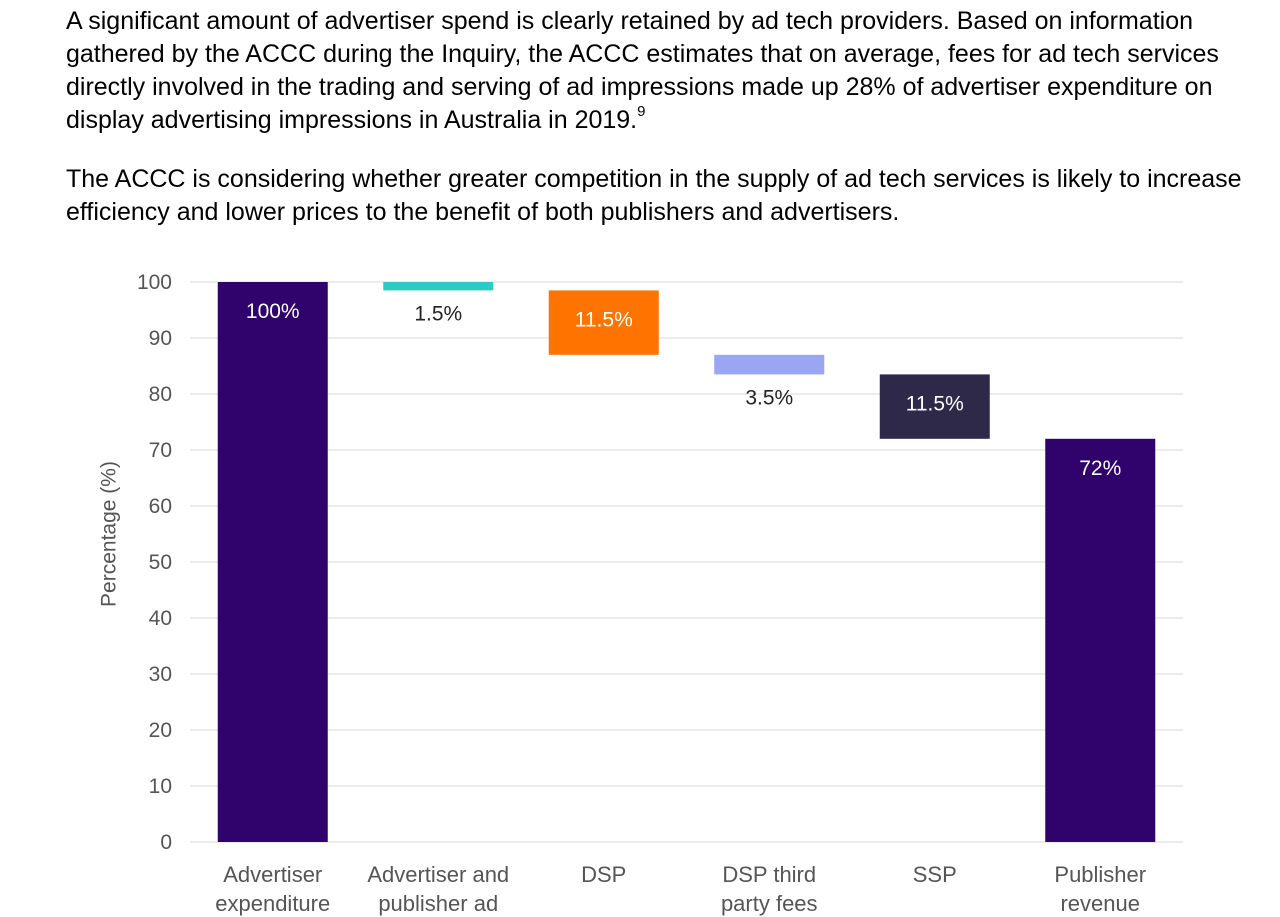  What do you see at coordinates (154, 282) in the screenshot?
I see `y-tick-label: 100` at bounding box center [154, 282].